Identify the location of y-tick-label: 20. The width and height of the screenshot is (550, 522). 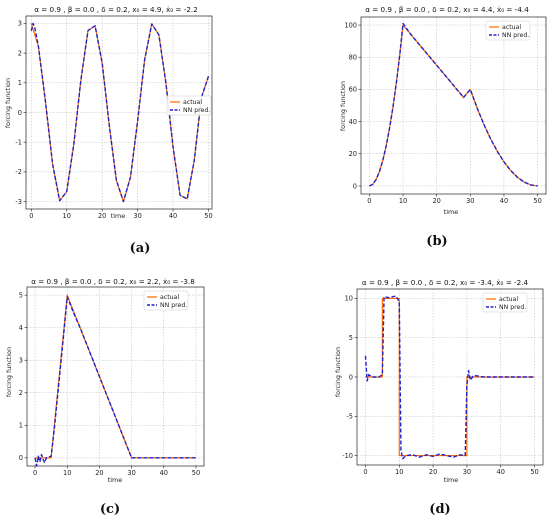
(353, 154).